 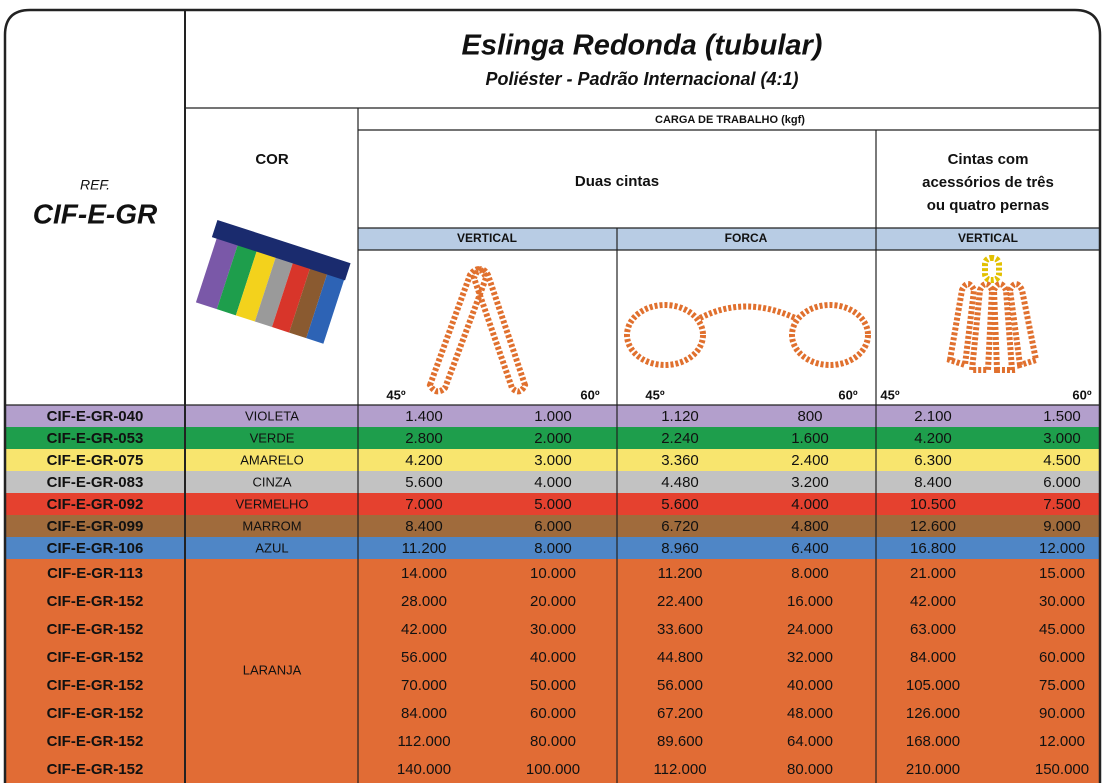 What do you see at coordinates (933, 741) in the screenshot?
I see `value-cell: 168.000` at bounding box center [933, 741].